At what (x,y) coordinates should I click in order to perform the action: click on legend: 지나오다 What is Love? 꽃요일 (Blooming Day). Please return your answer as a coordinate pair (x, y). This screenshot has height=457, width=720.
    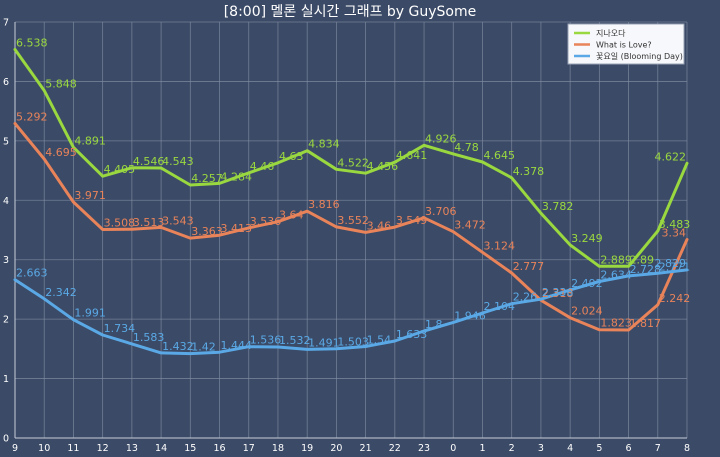
    Looking at the image, I should click on (626, 44).